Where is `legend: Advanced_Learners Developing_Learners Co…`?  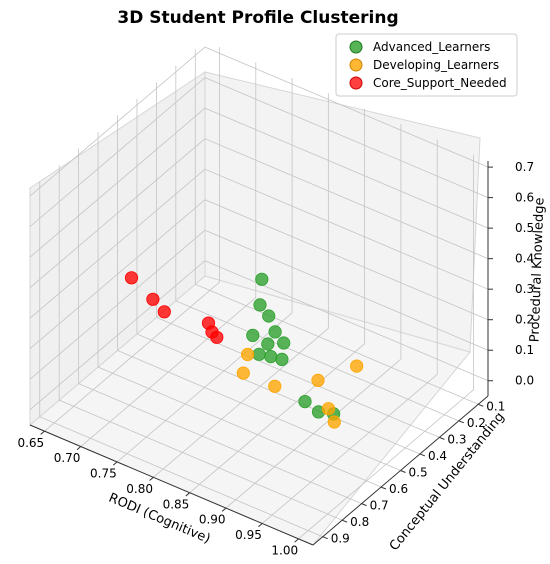 legend: Advanced_Learners Developing_Learners Co… is located at coordinates (426, 65).